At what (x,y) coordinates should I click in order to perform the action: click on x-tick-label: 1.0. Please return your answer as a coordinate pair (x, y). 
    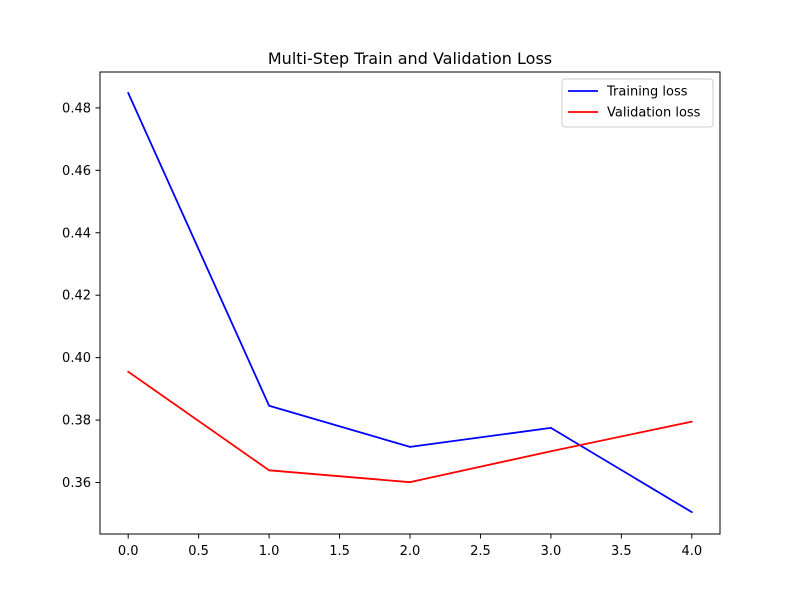
    Looking at the image, I should click on (269, 551).